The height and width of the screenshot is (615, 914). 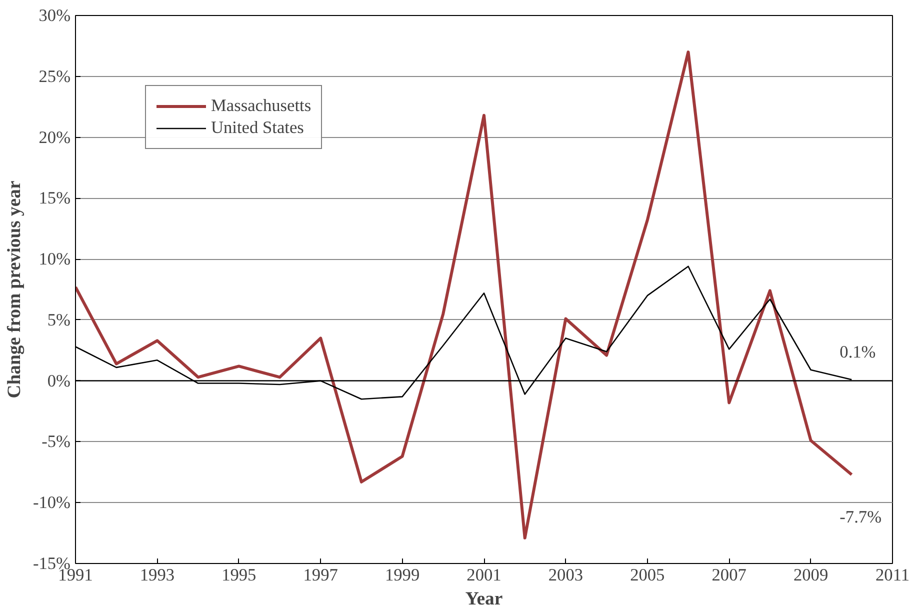 I want to click on y-tick-label: 10%, so click(x=54, y=259).